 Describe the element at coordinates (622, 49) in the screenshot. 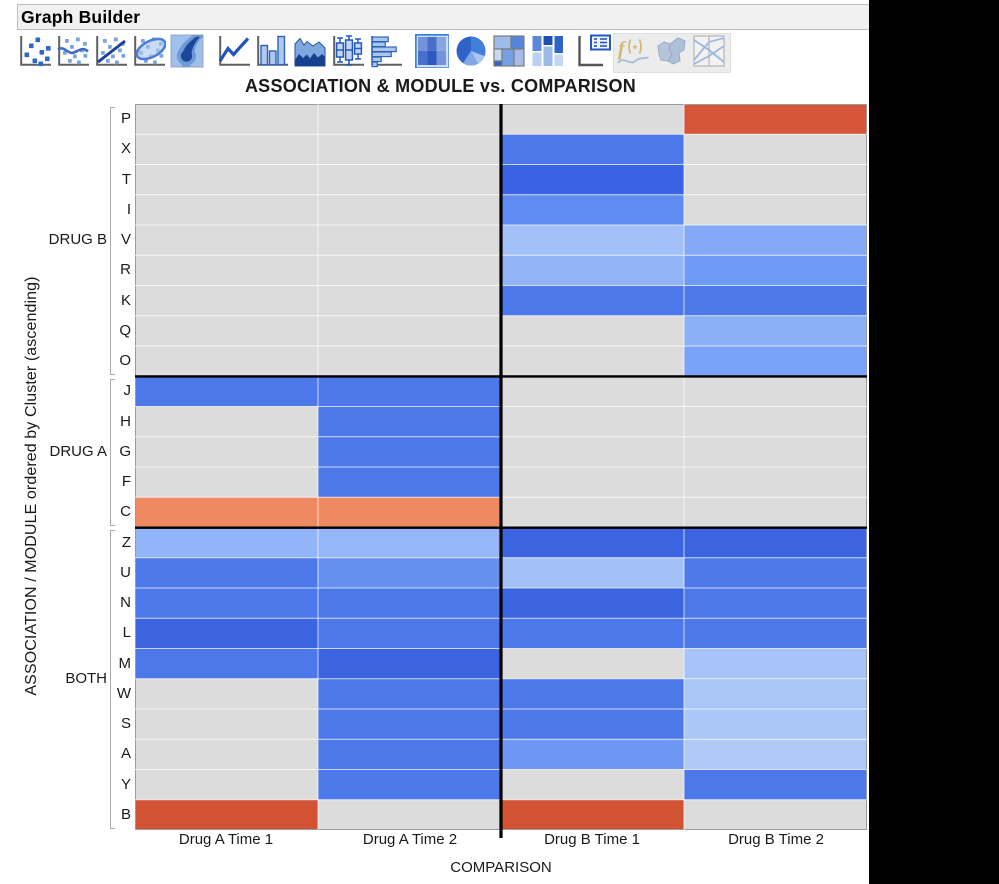

I see `svg-text: f` at that location.